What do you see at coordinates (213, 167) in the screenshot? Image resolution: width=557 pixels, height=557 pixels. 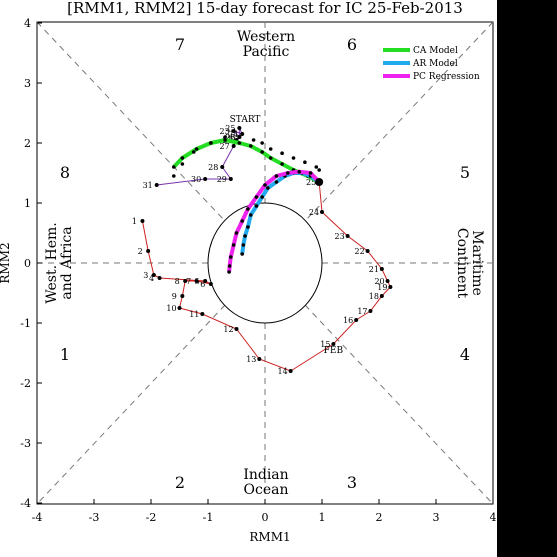 I see `observed-jan-day-label: 28` at bounding box center [213, 167].